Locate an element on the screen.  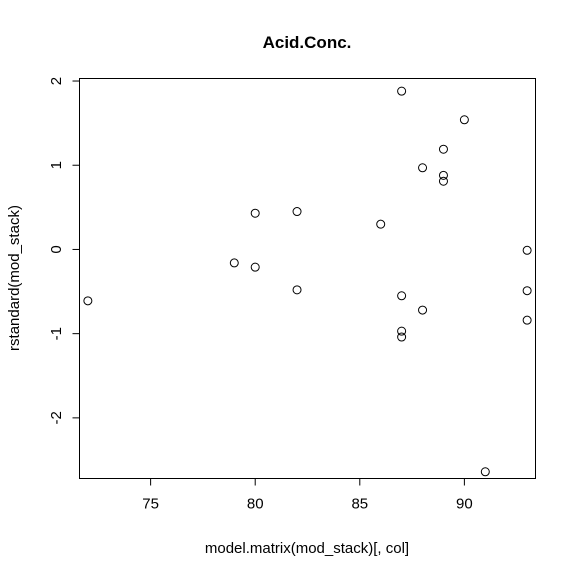
x-axis: 75 80 85 90 is located at coordinates (307, 495).